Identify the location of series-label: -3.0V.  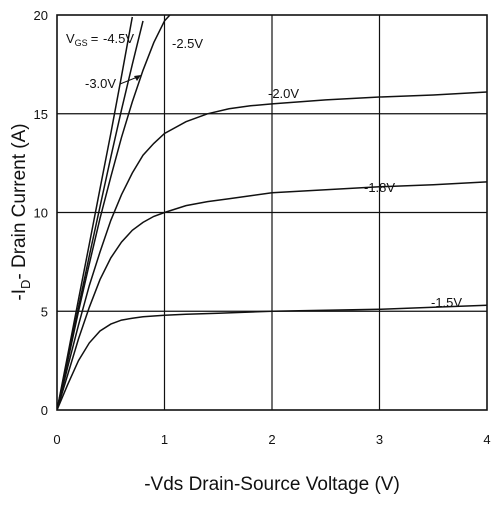
(100, 83).